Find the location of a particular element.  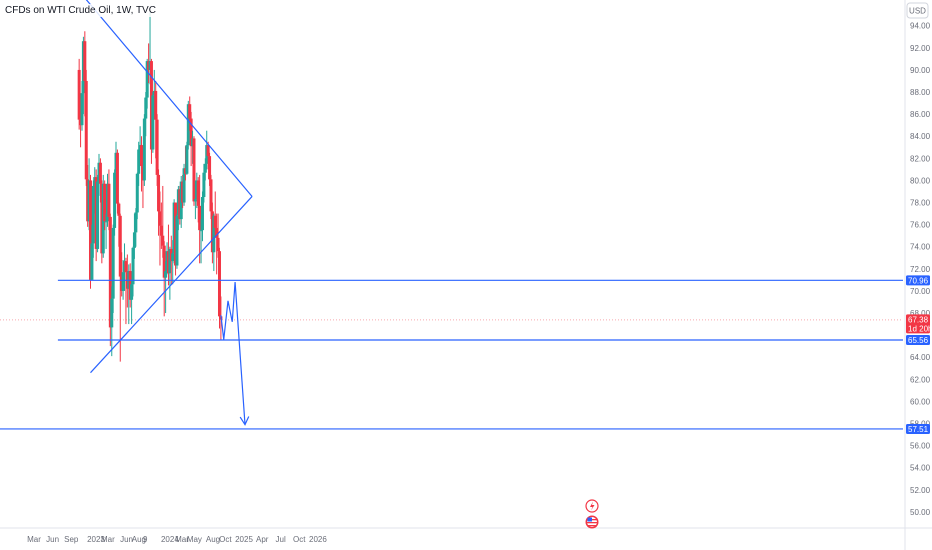

y-tick-label: 54.00 is located at coordinates (920, 468).